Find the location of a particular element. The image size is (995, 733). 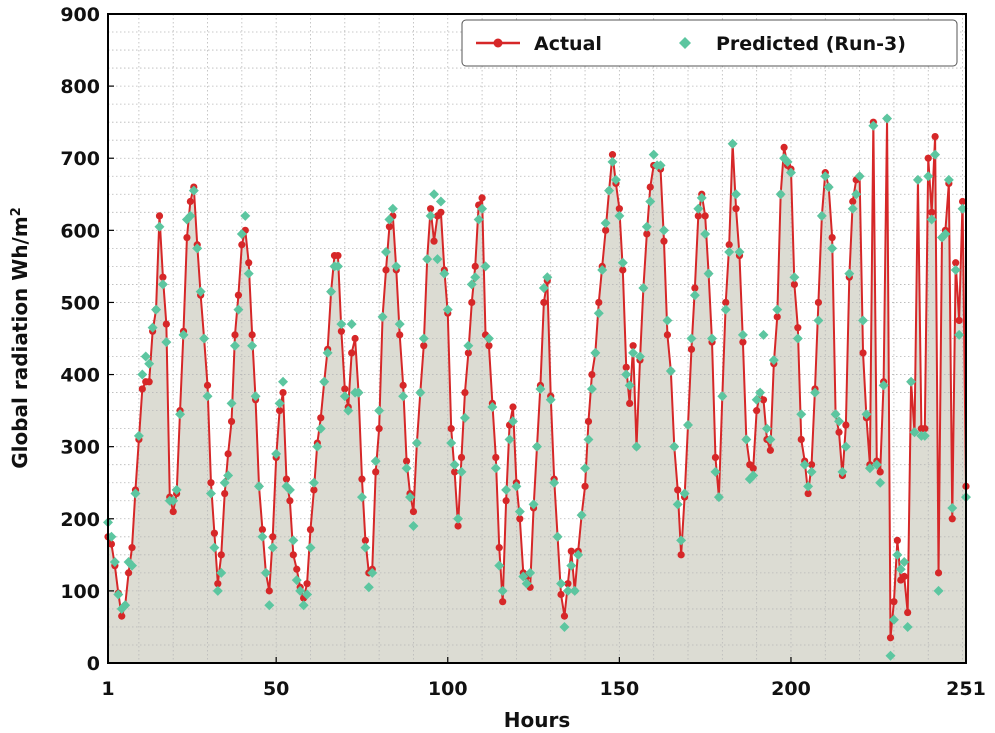

x-tick-label: 150 is located at coordinates (620, 689).